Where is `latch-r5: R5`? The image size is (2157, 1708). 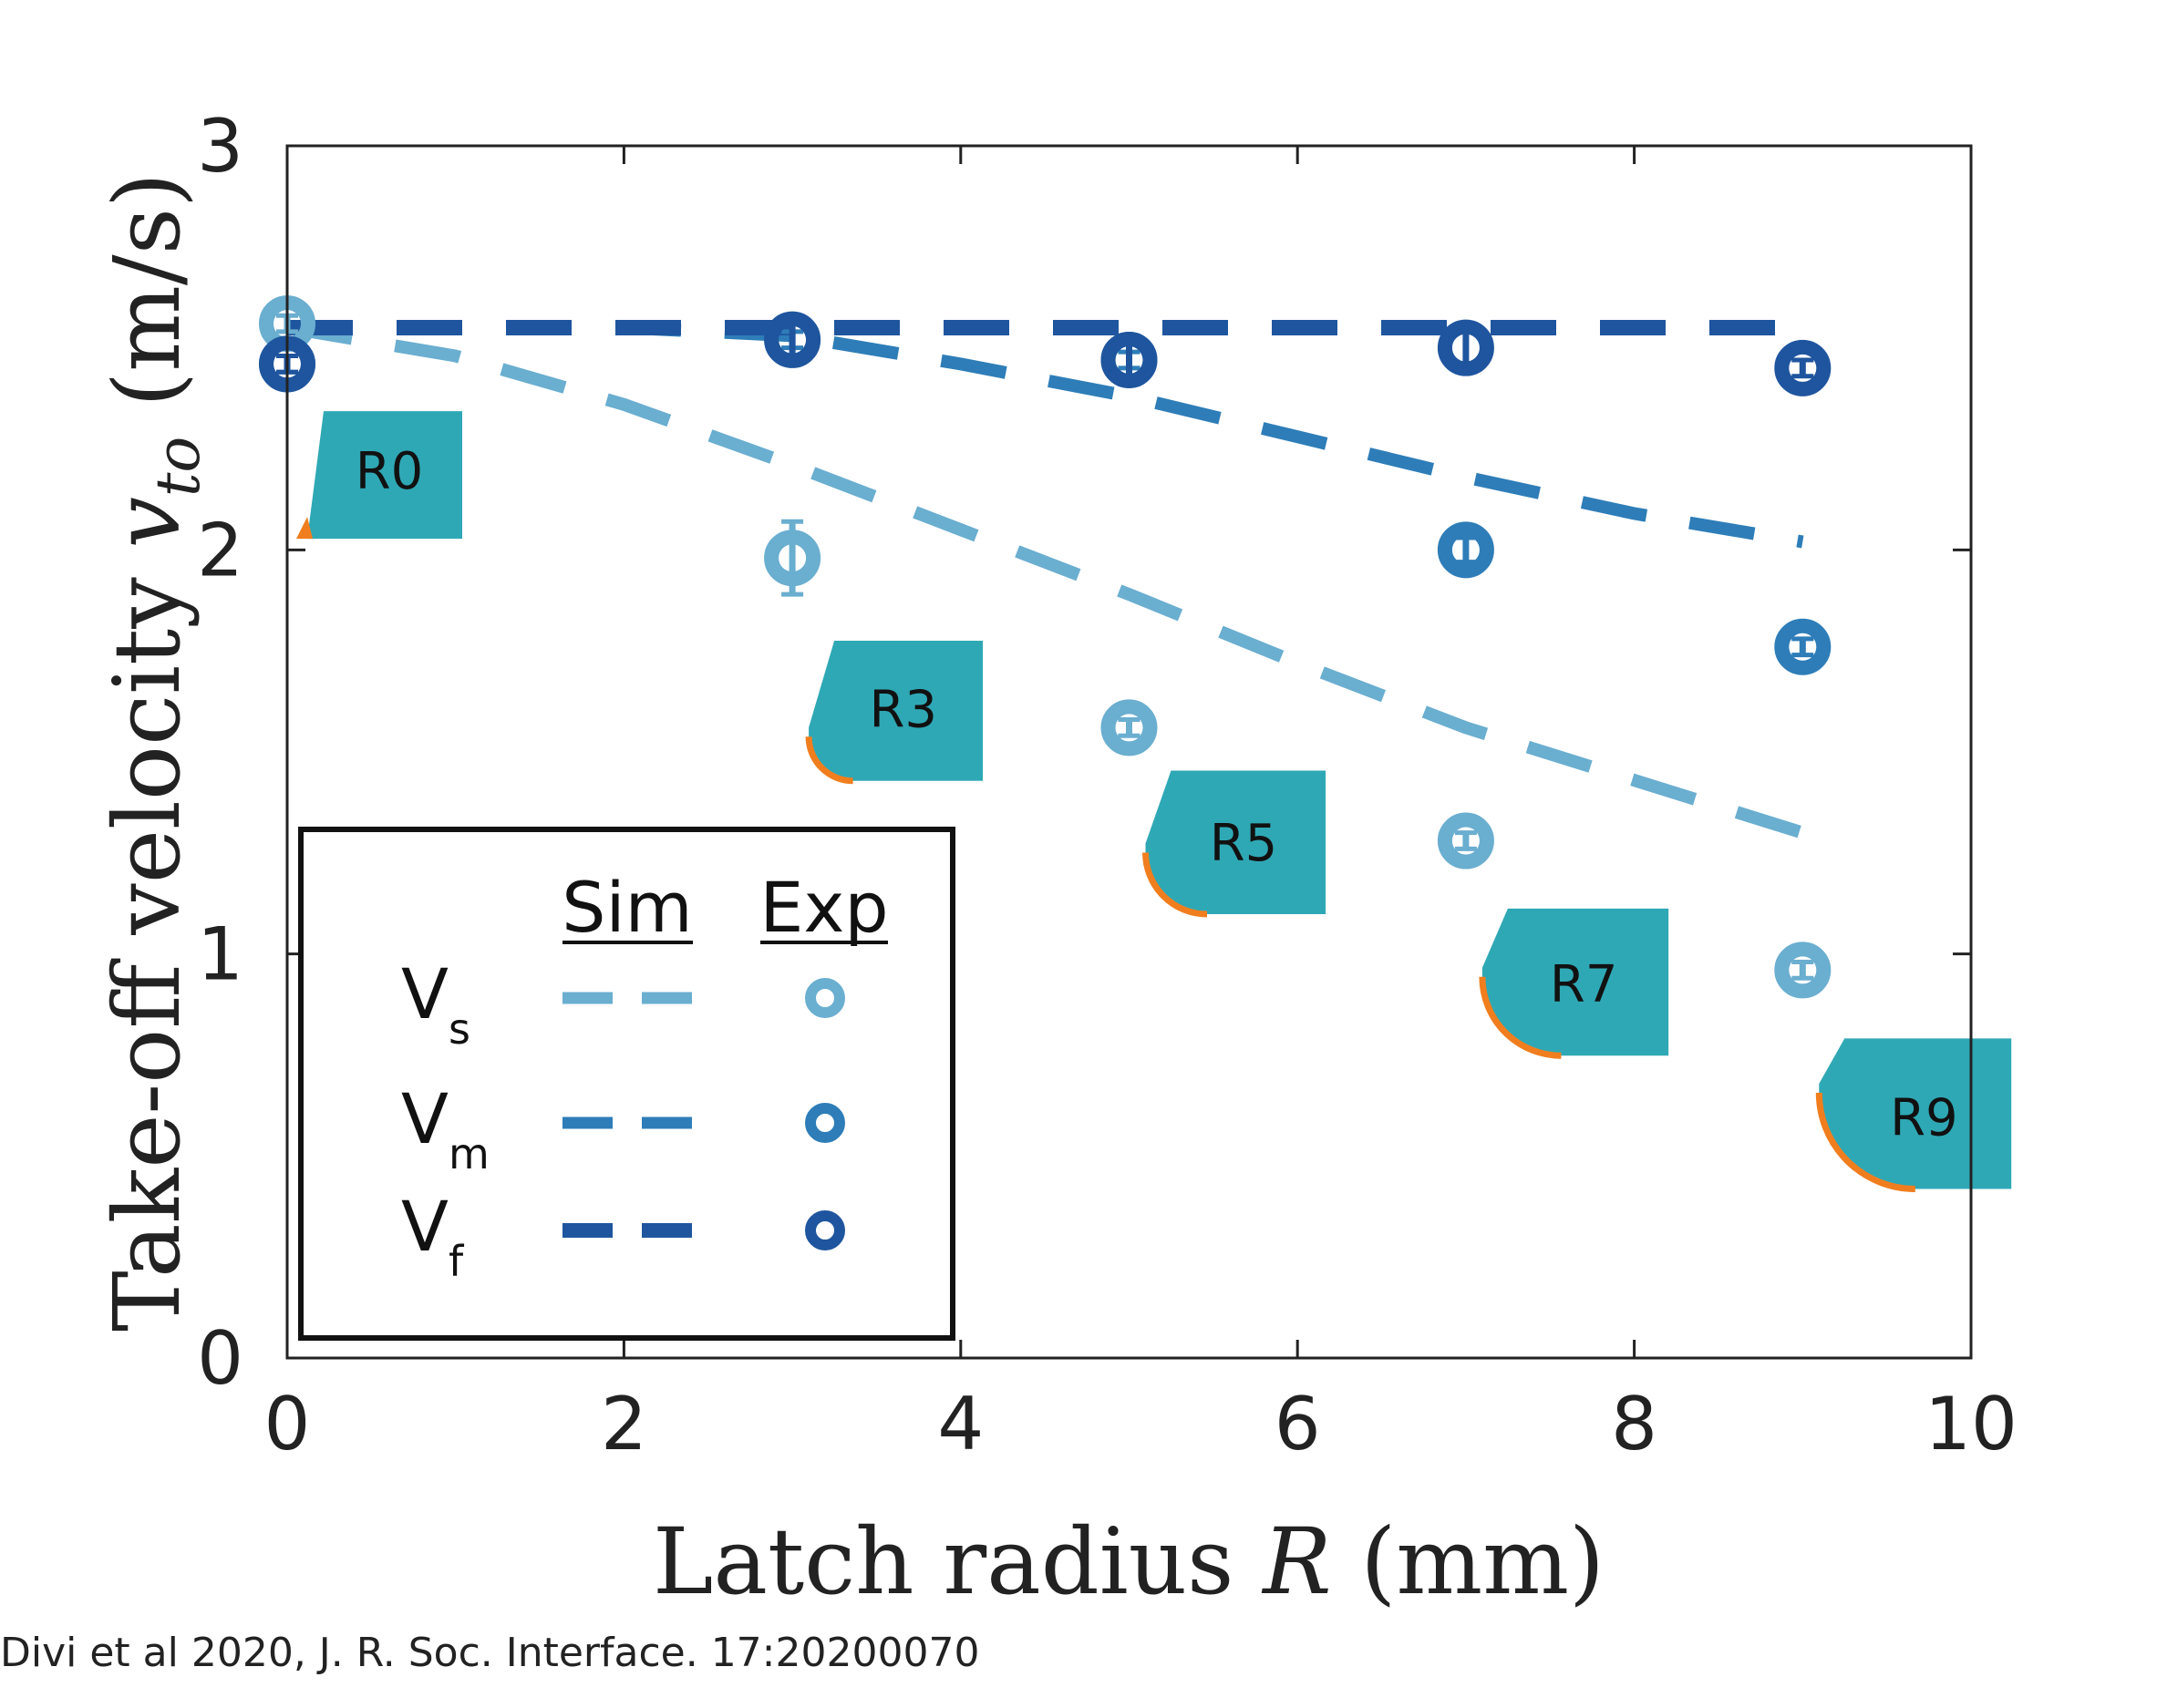
latch-r5: R5 is located at coordinates (1234, 844).